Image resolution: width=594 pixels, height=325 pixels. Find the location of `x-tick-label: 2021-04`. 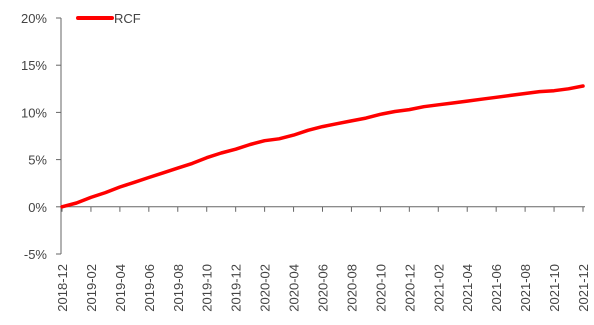

x-tick-label: 2021-04 is located at coordinates (467, 288).